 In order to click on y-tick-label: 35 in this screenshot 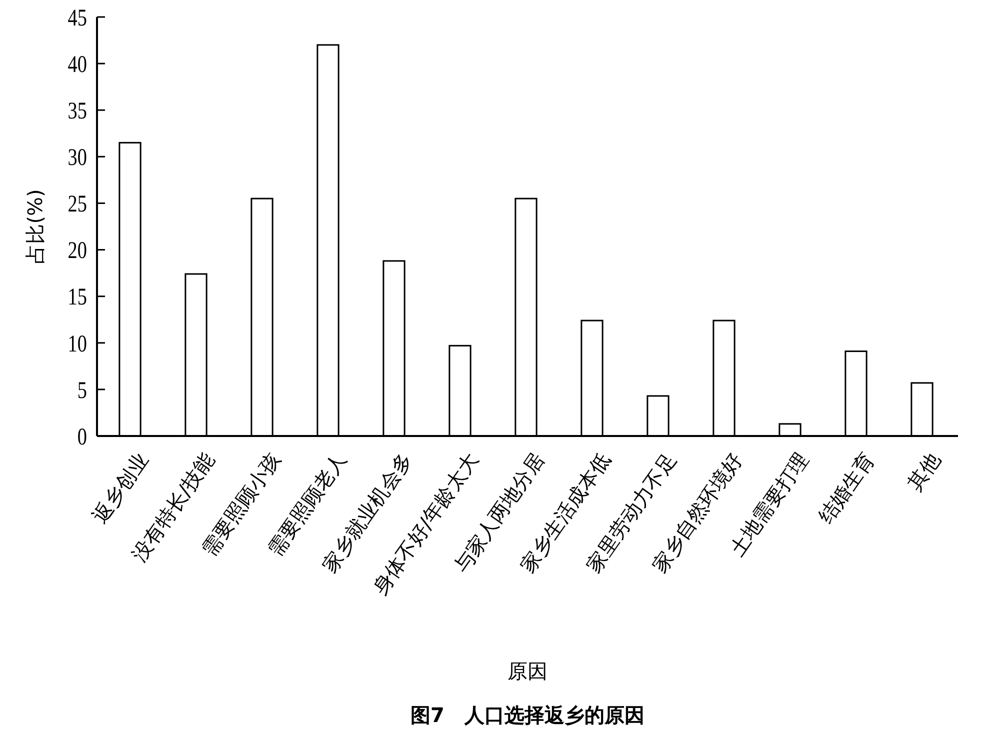, I will do `click(78, 111)`.